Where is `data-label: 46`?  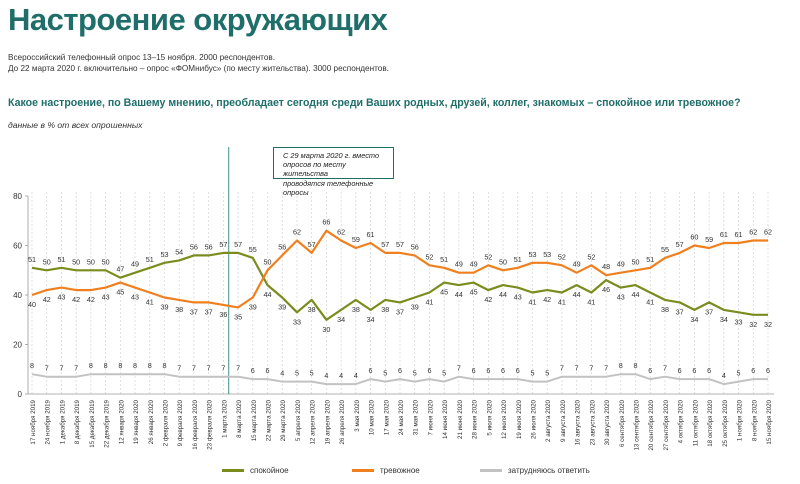 data-label: 46 is located at coordinates (606, 289).